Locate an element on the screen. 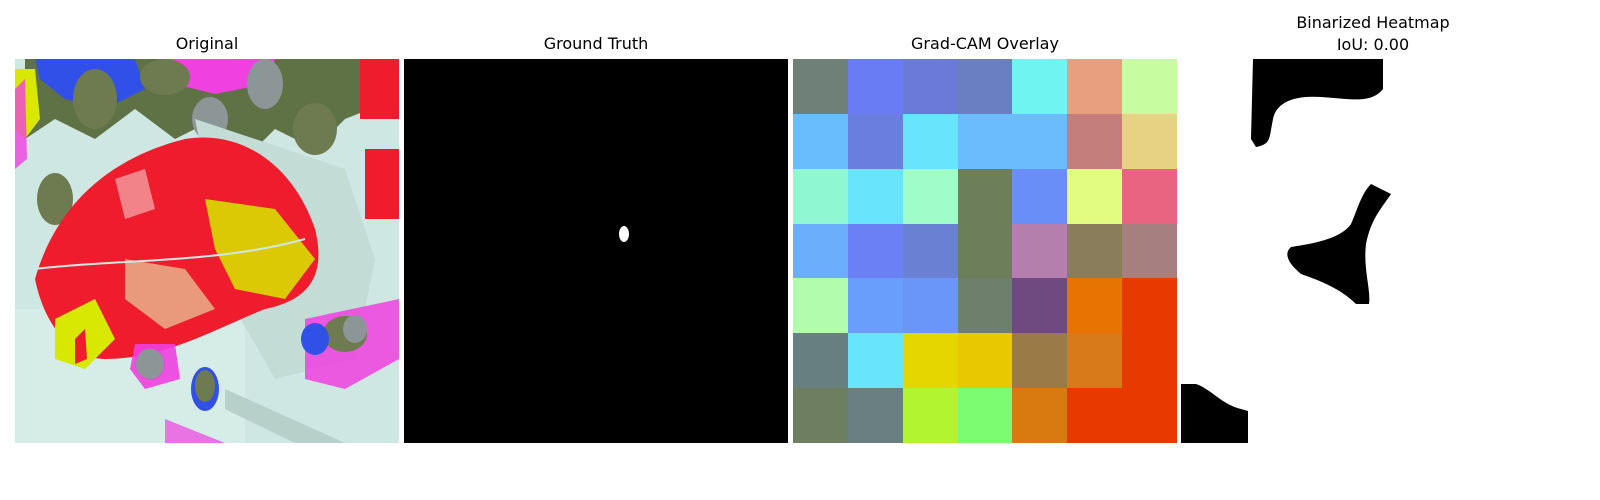 The height and width of the screenshot is (500, 1600). panel-title: Binarized Heatmap is located at coordinates (1373, 23).